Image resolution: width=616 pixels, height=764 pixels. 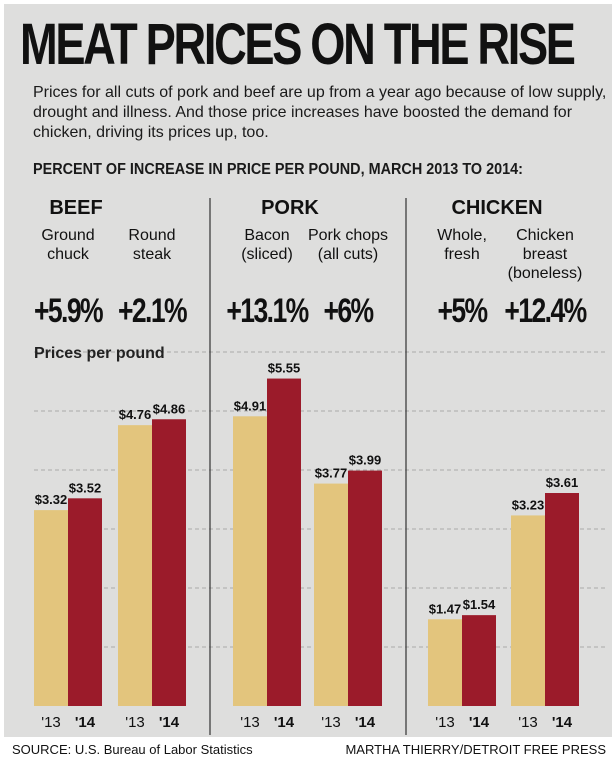 I want to click on author-credit: MARTHA THIERRY/DETROIT FREE PRESS, so click(x=475, y=749).